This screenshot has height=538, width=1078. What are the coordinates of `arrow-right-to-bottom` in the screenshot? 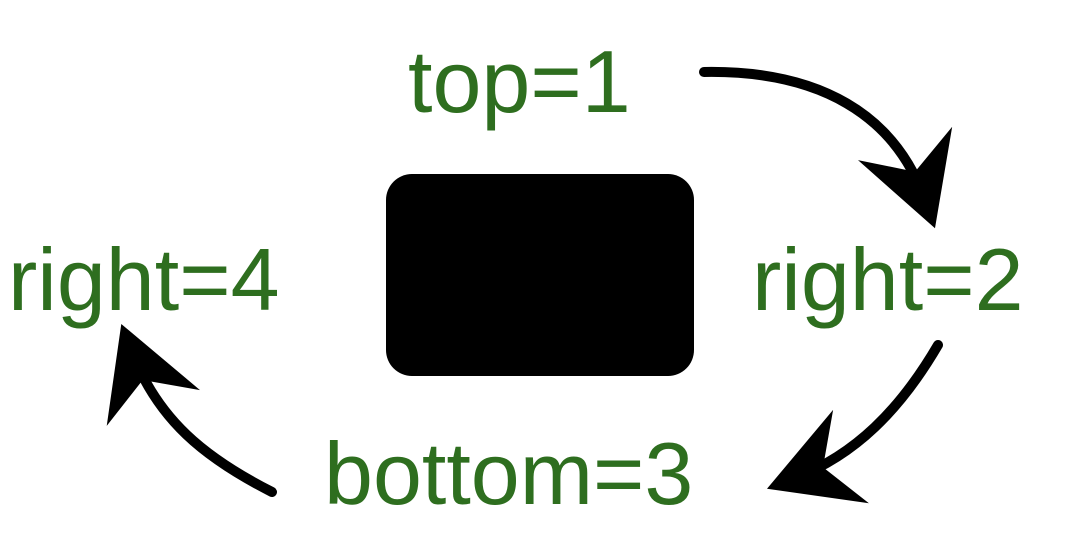 It's located at (854, 422).